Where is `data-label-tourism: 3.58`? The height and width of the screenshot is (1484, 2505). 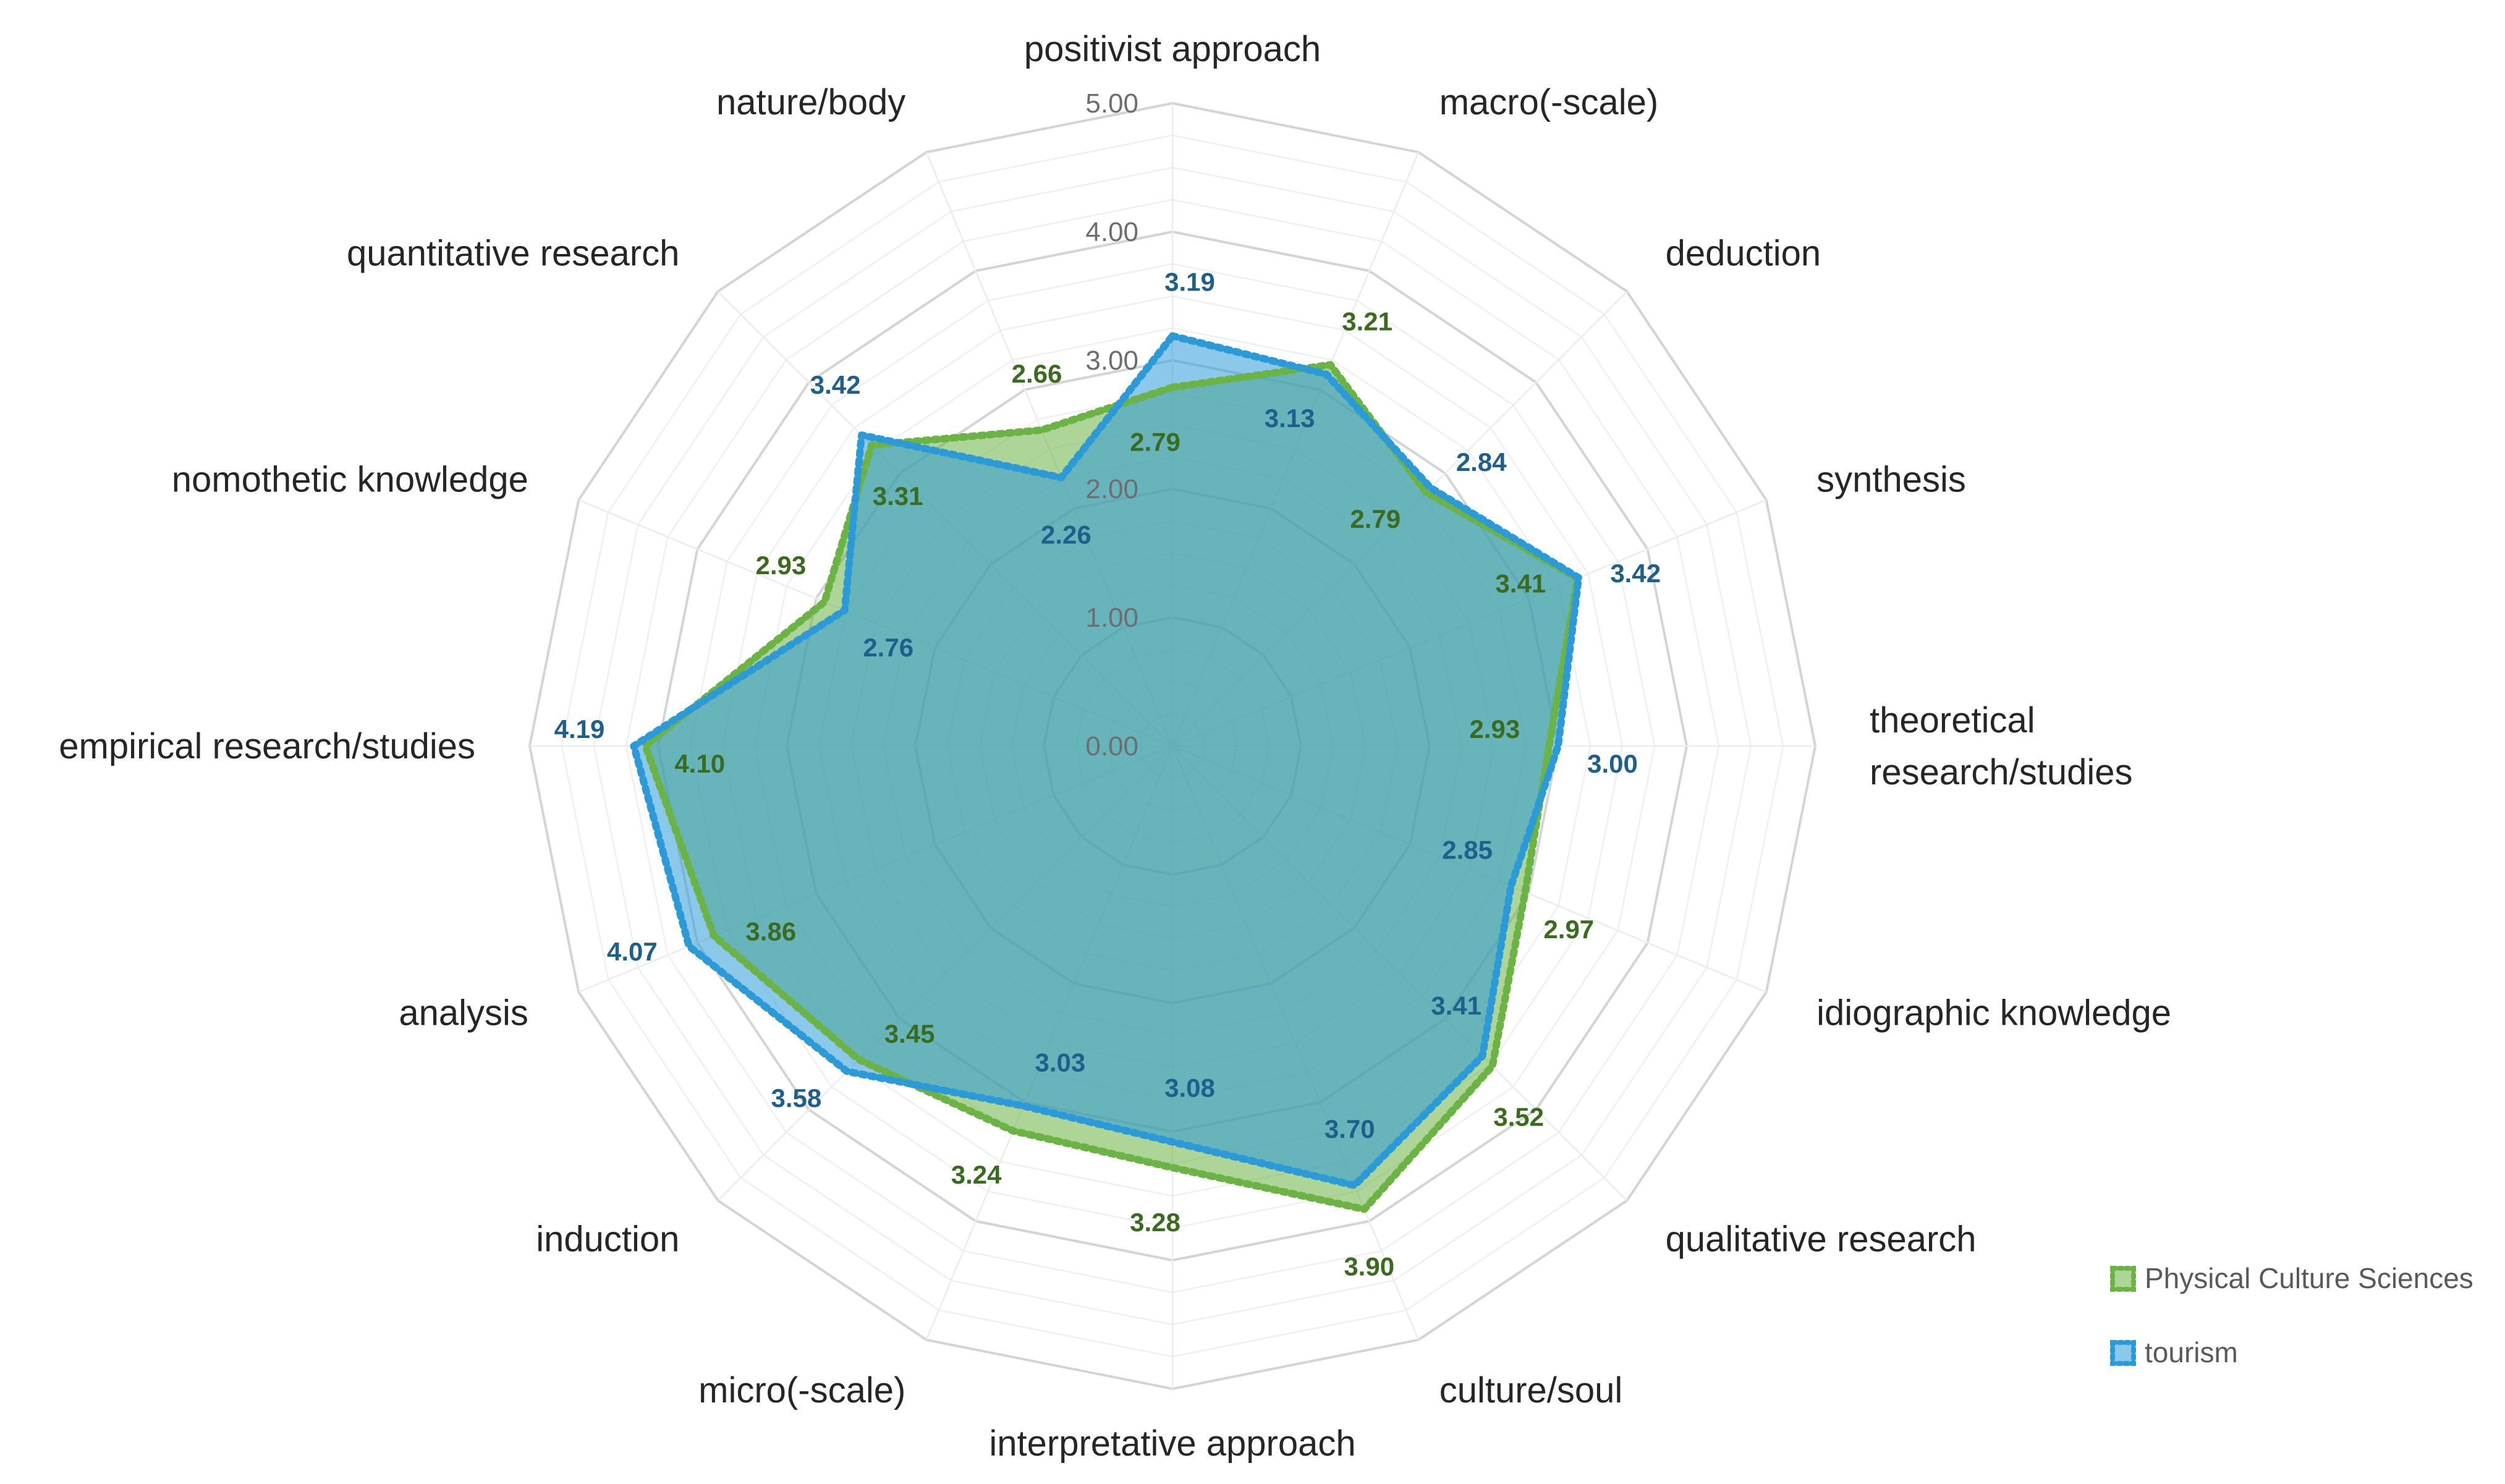 data-label-tourism: 3.58 is located at coordinates (796, 1098).